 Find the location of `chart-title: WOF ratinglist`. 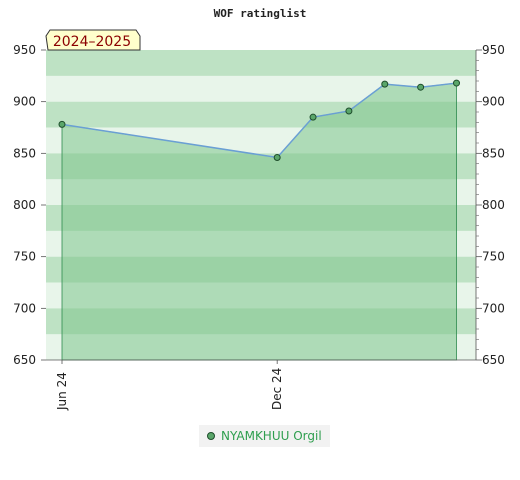

chart-title: WOF ratinglist is located at coordinates (260, 13).